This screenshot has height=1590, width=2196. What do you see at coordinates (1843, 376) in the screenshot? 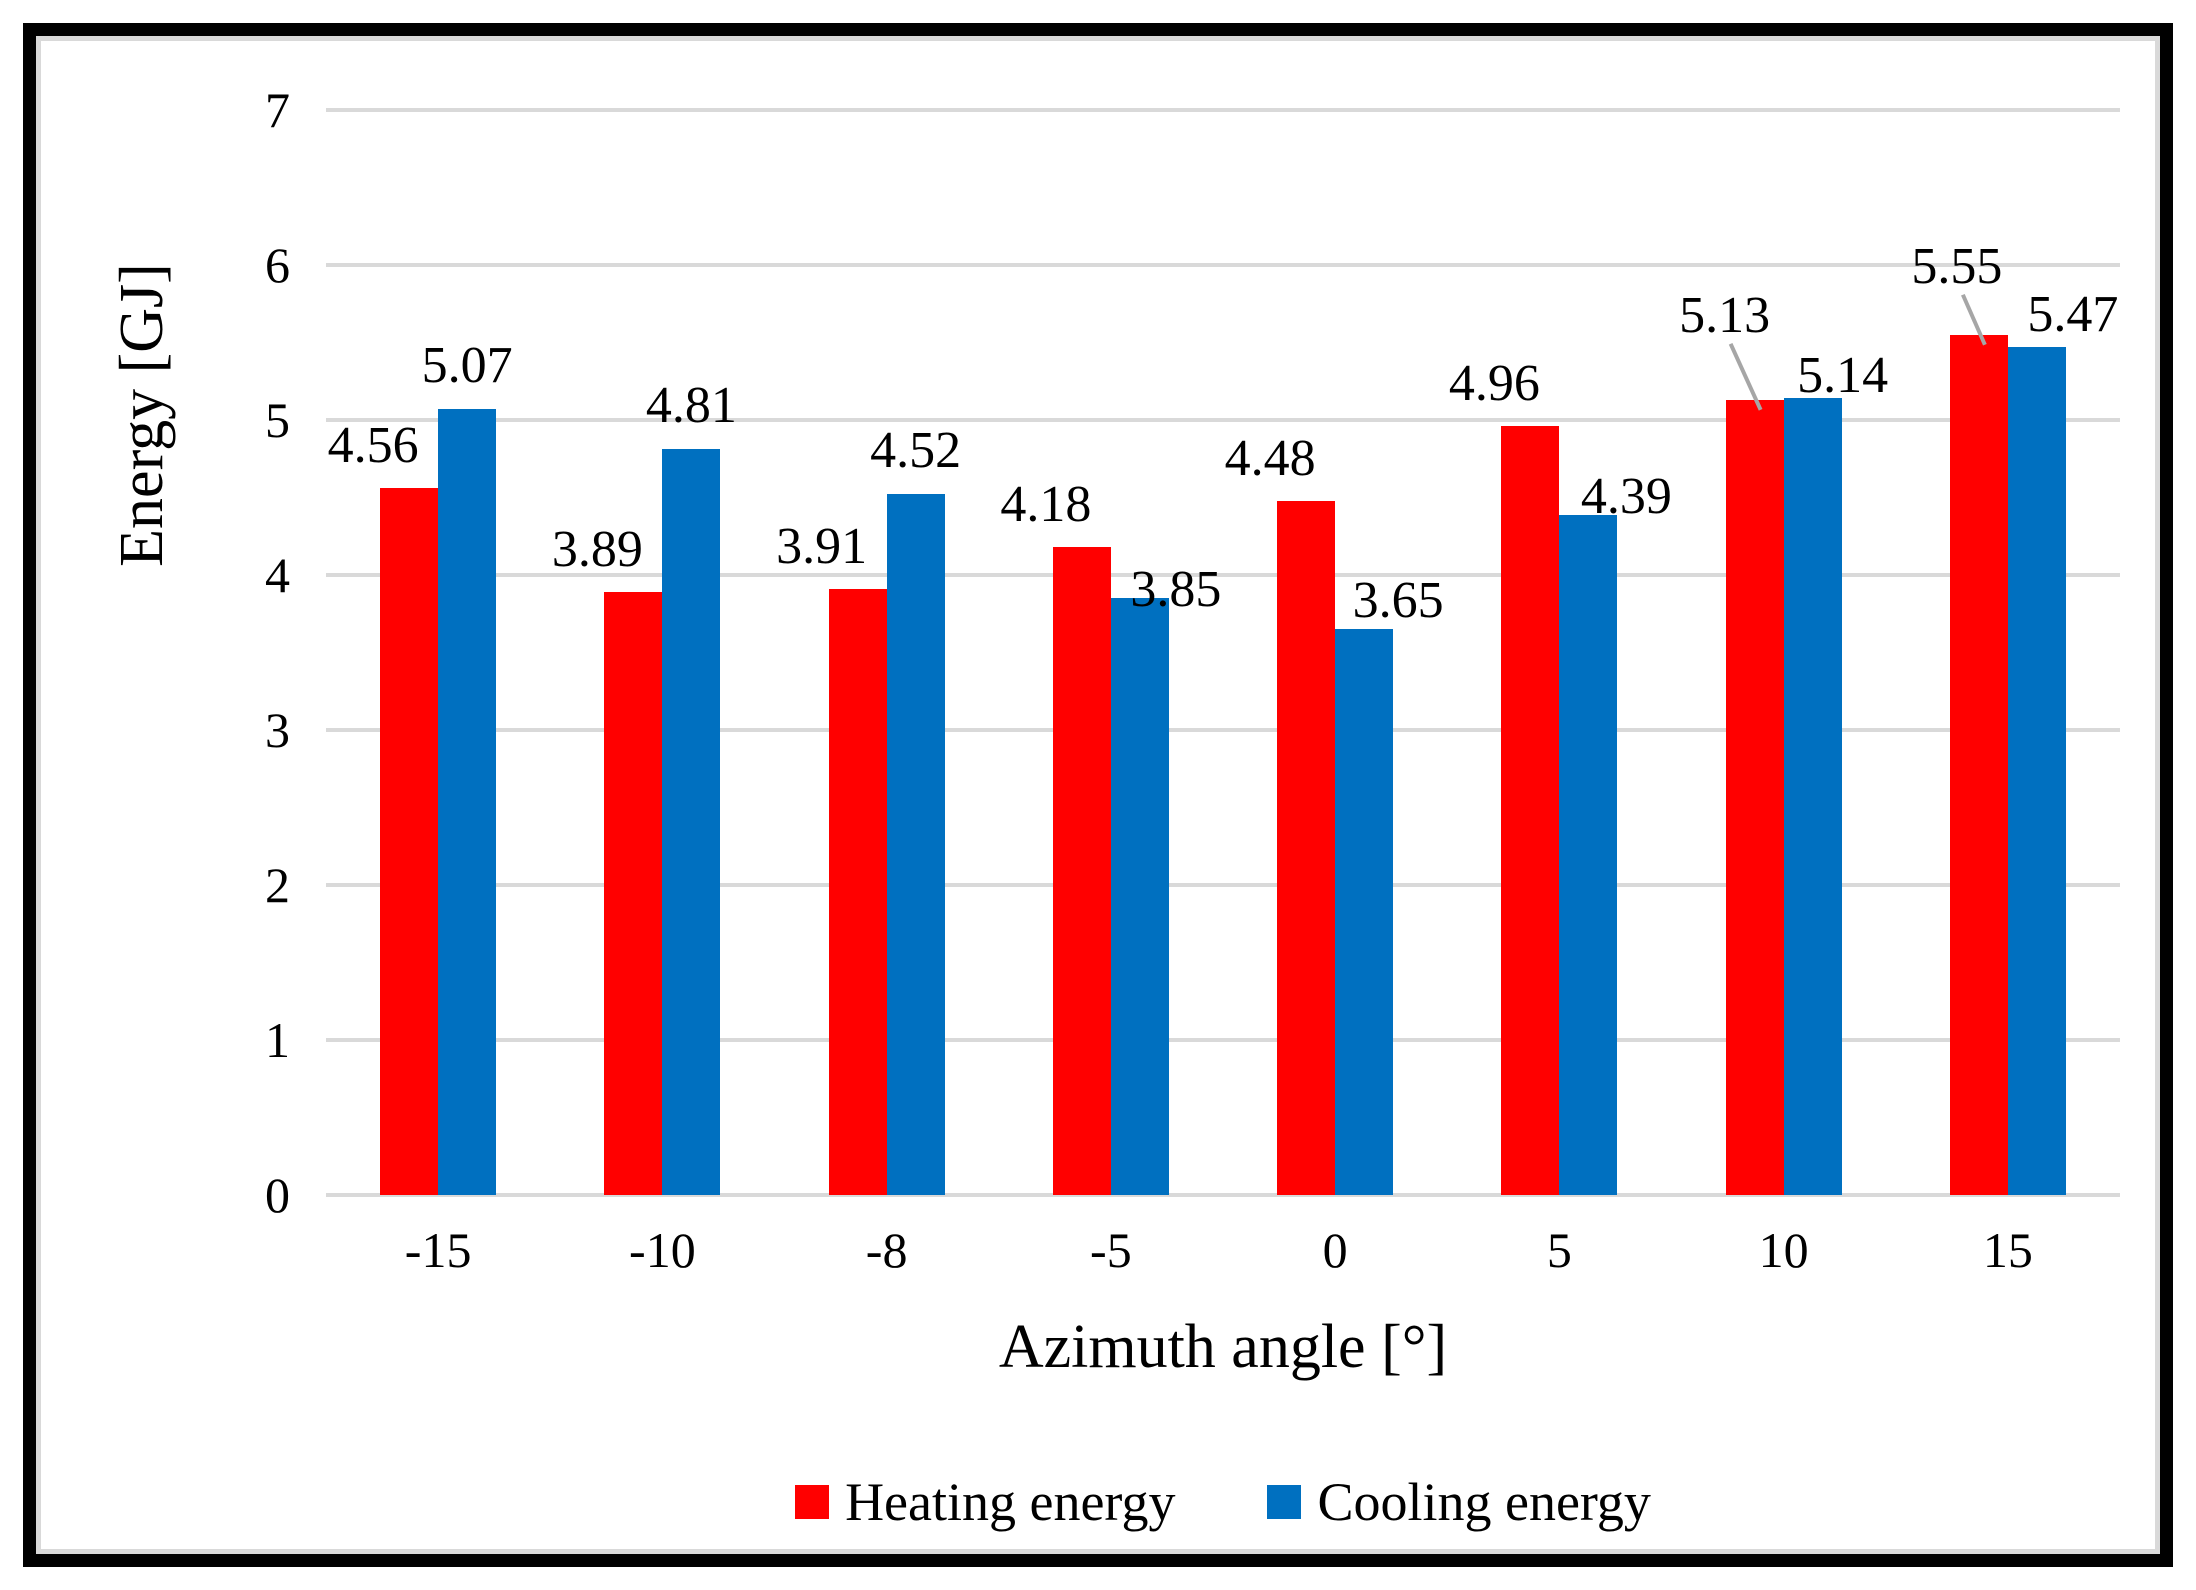
I see `data-label-cooling-10: 5.14` at bounding box center [1843, 376].